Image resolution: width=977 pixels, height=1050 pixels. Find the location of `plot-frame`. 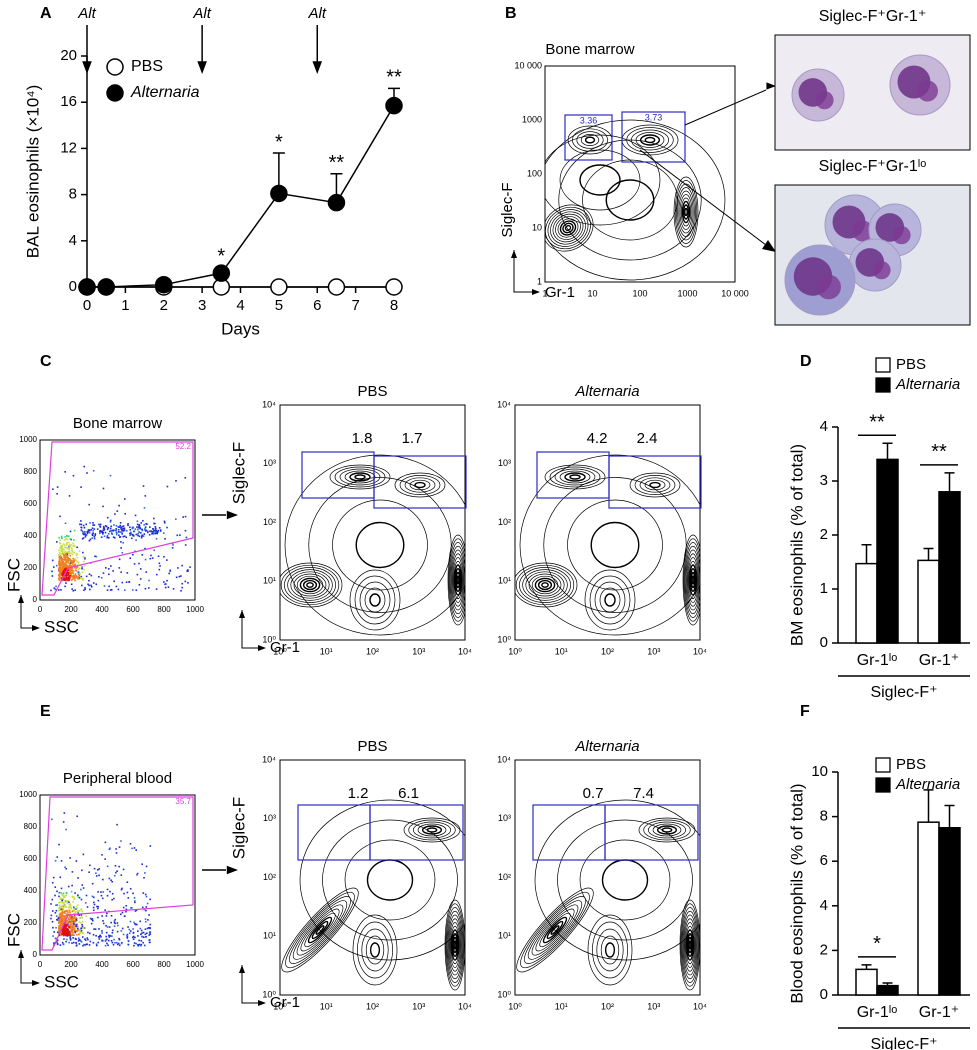

plot-frame is located at coordinates (372, 877).